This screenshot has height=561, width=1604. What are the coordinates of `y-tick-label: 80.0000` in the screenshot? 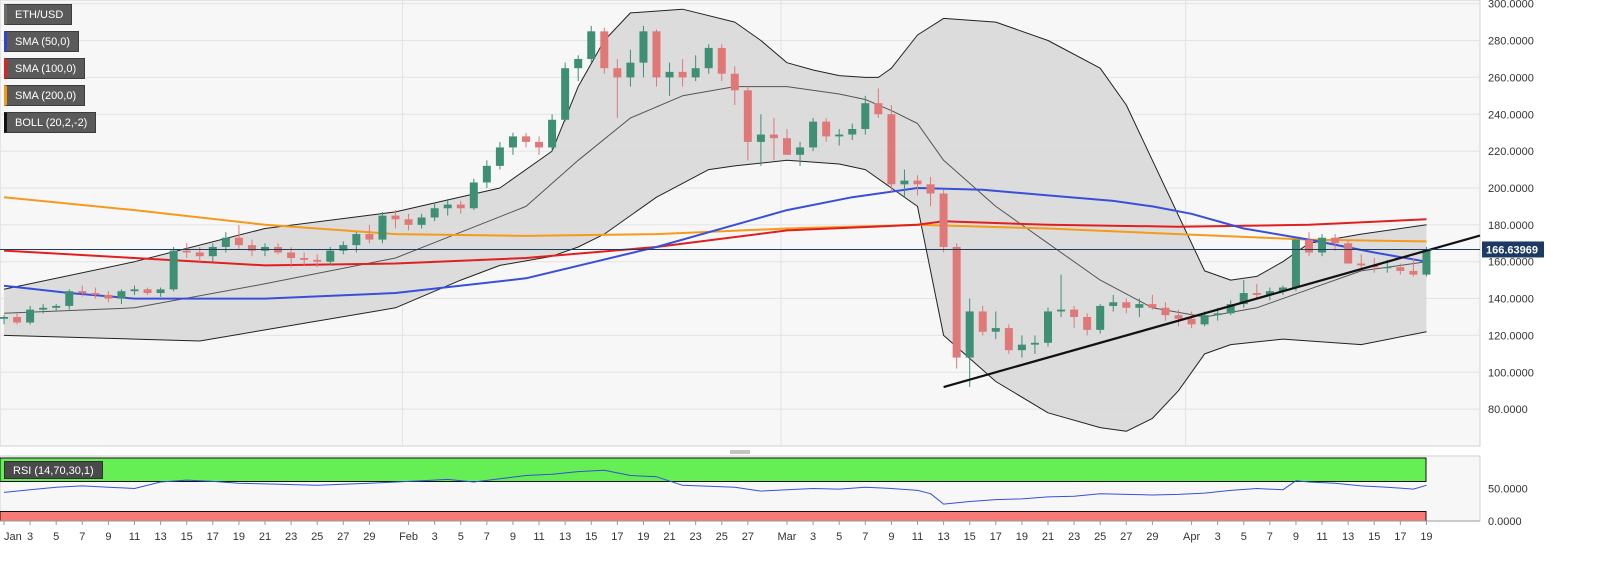 It's located at (1508, 410).